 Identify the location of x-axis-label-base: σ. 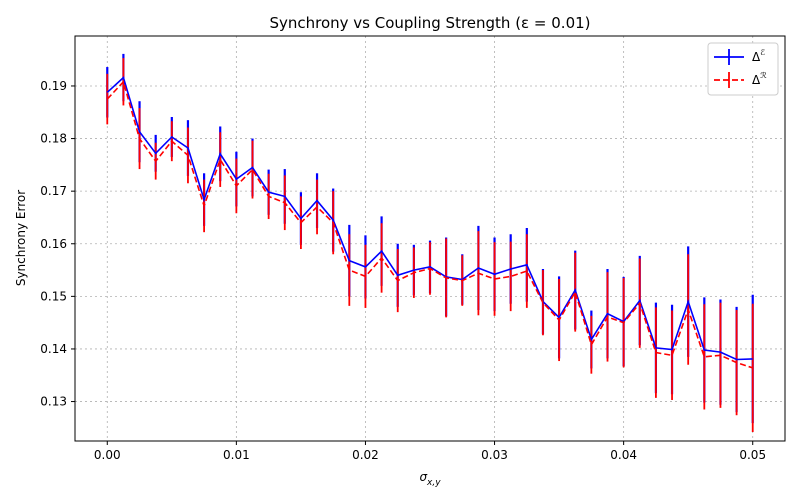
(423, 477).